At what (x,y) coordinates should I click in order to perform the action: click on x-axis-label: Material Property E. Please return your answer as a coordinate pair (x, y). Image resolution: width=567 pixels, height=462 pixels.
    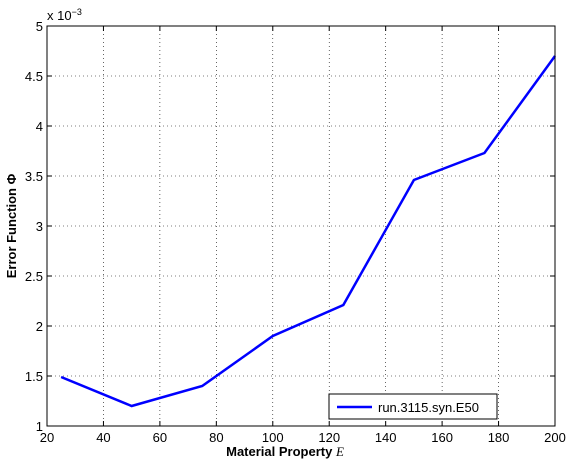
    Looking at the image, I should click on (285, 451).